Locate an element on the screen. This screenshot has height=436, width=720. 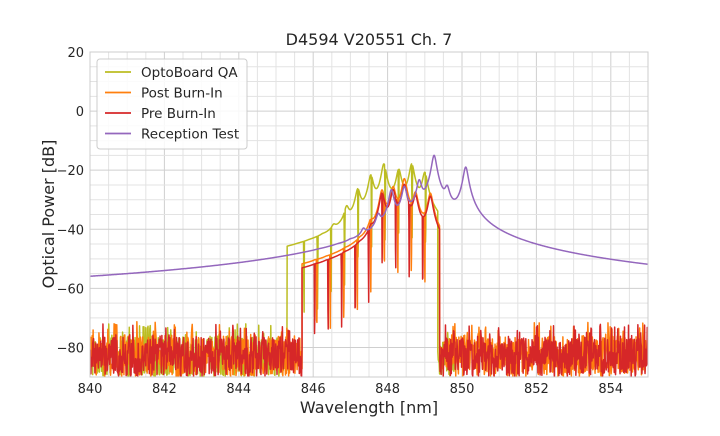
x-tick-label: 842 is located at coordinates (164, 389).